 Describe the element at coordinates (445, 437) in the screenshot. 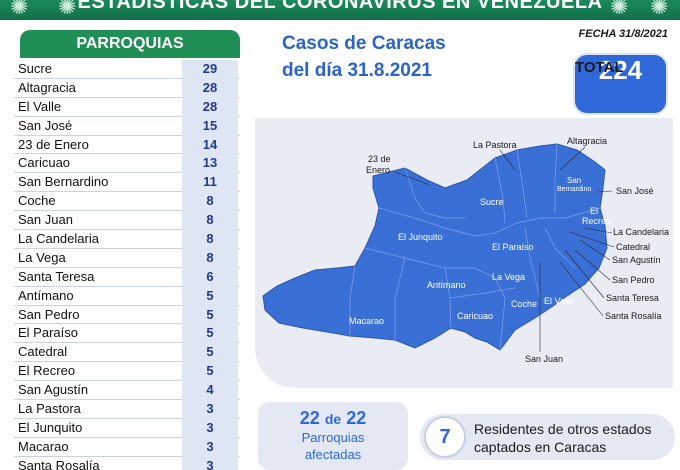

I see `residents-count: 7` at that location.